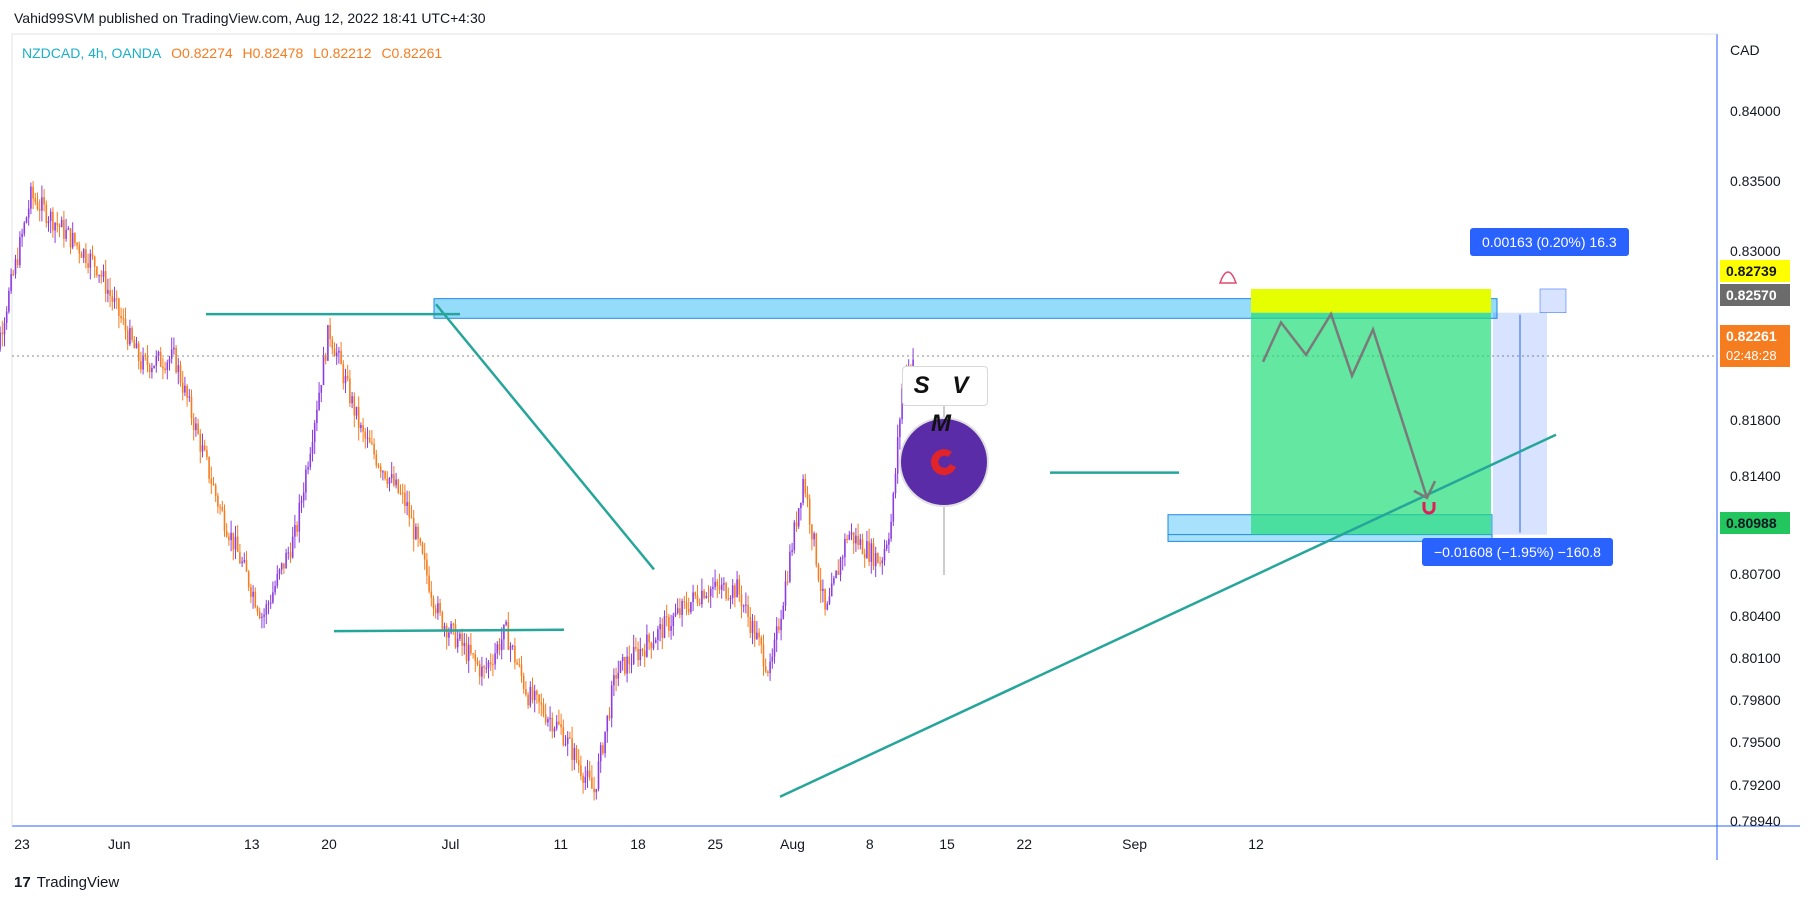 The height and width of the screenshot is (905, 1814). I want to click on price-tick: 0.79500, so click(1755, 742).